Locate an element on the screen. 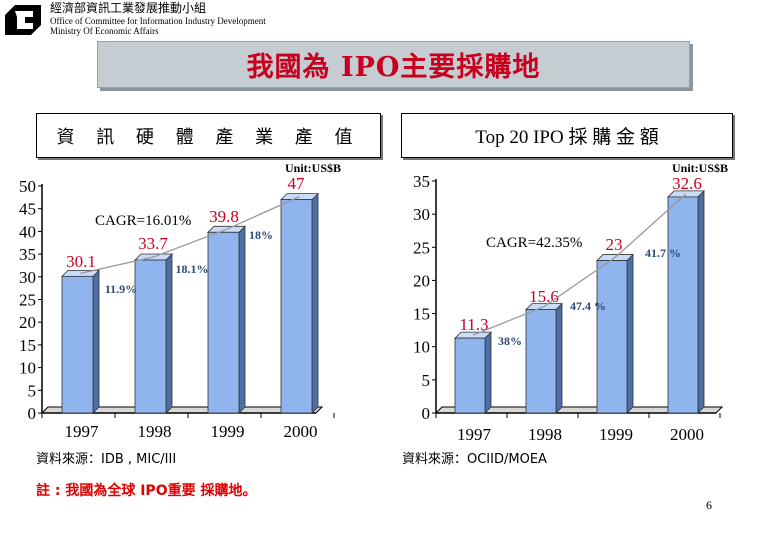  growth-rate-label: 38% is located at coordinates (510, 341).